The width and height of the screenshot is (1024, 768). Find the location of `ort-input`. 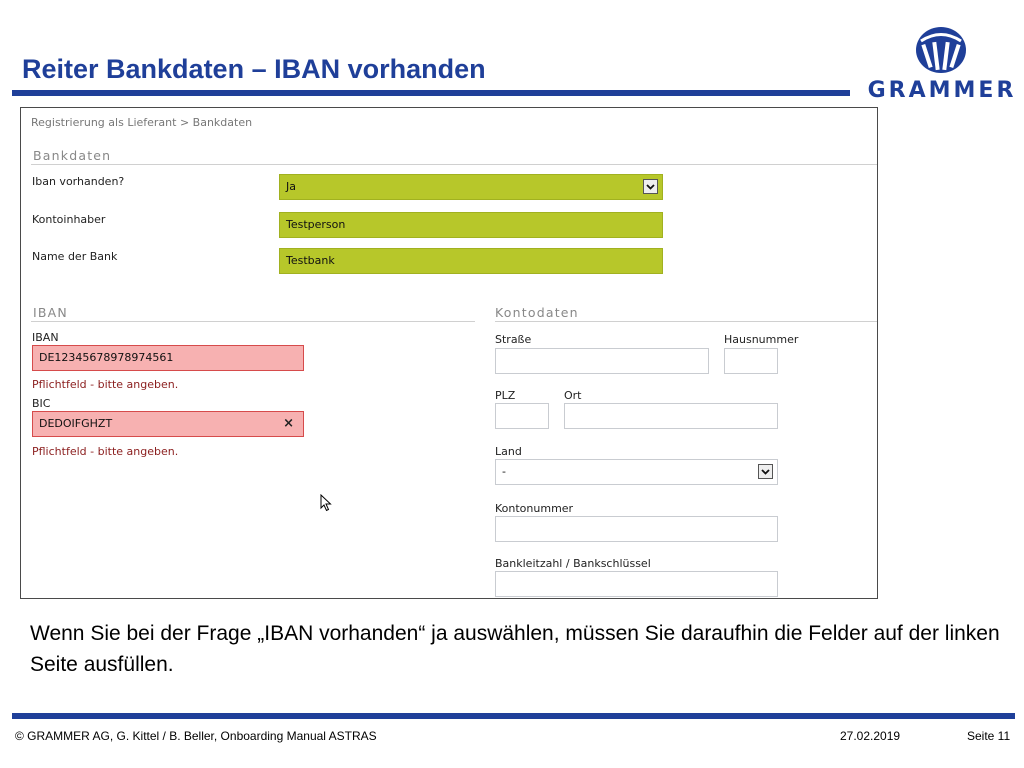

ort-input is located at coordinates (671, 416).